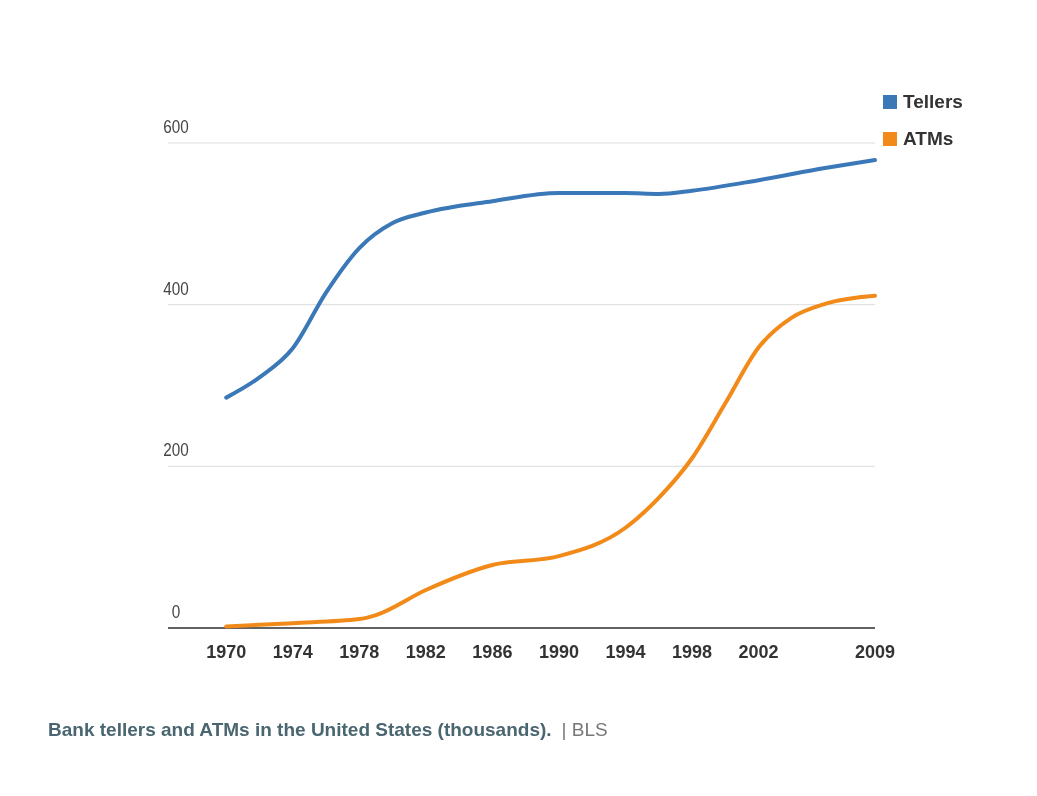  Describe the element at coordinates (928, 138) in the screenshot. I see `legend-label: ATMs` at that location.